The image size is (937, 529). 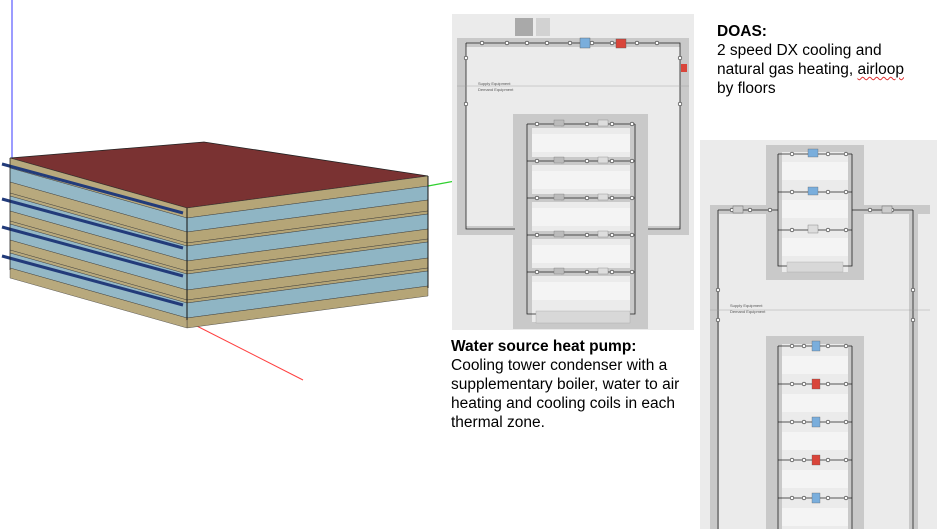 What do you see at coordinates (524, 27) in the screenshot?
I see `pump-box` at bounding box center [524, 27].